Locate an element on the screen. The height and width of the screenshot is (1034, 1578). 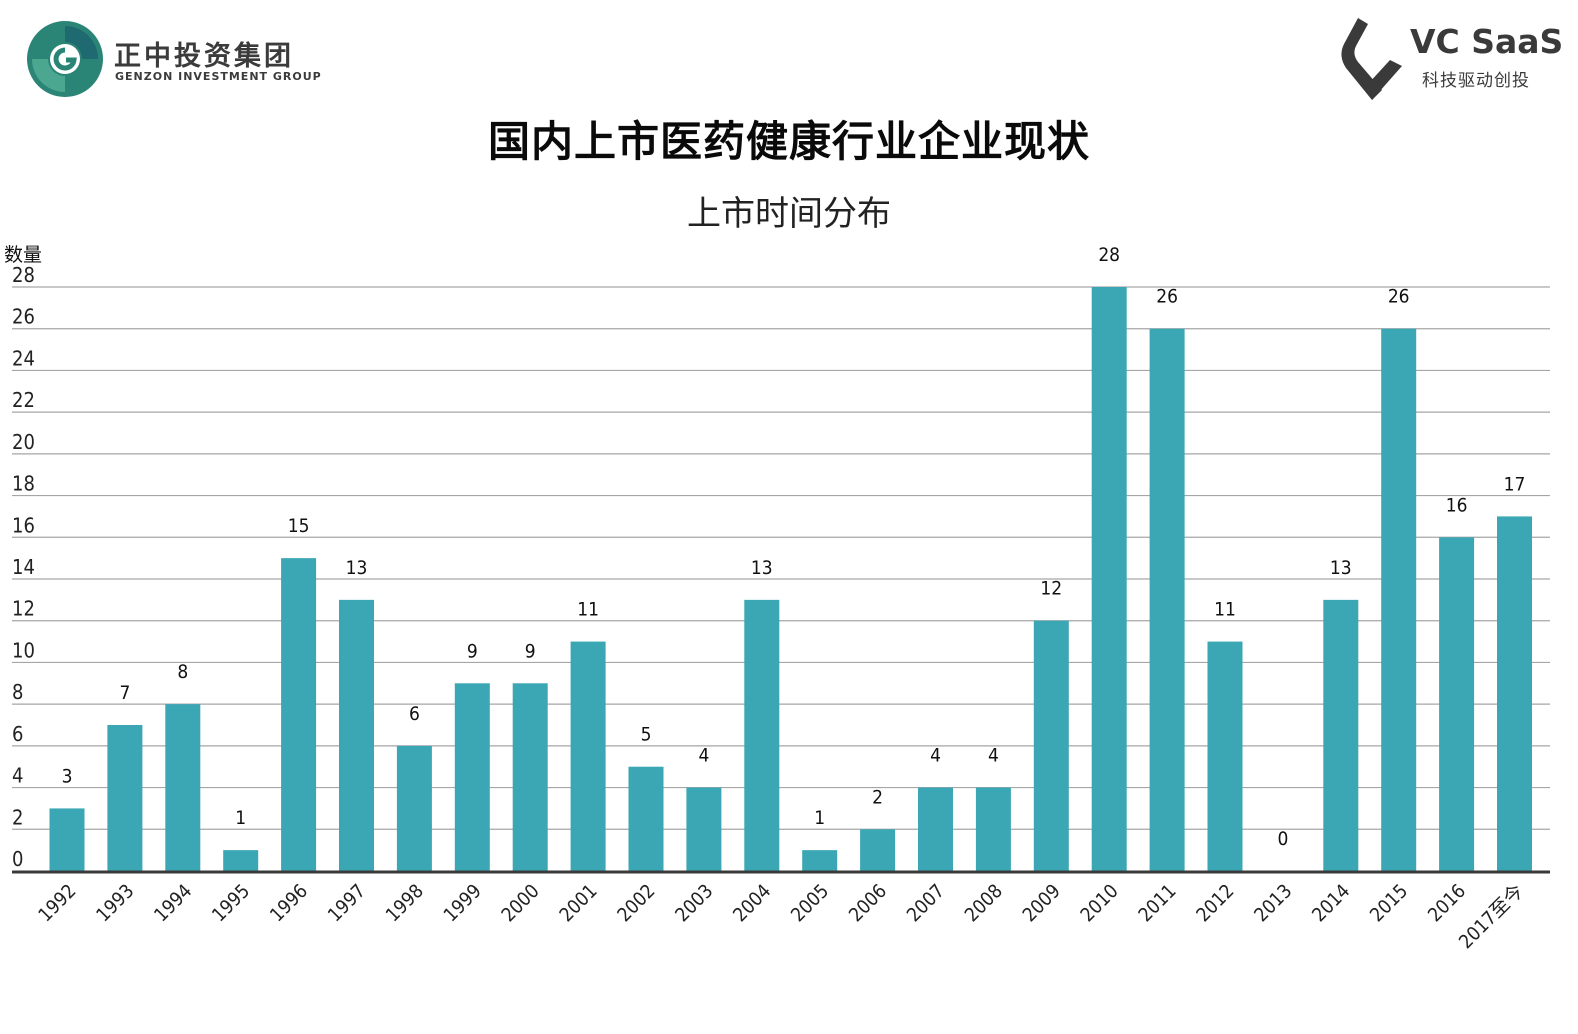
y-tick-label: 22 is located at coordinates (23, 400).